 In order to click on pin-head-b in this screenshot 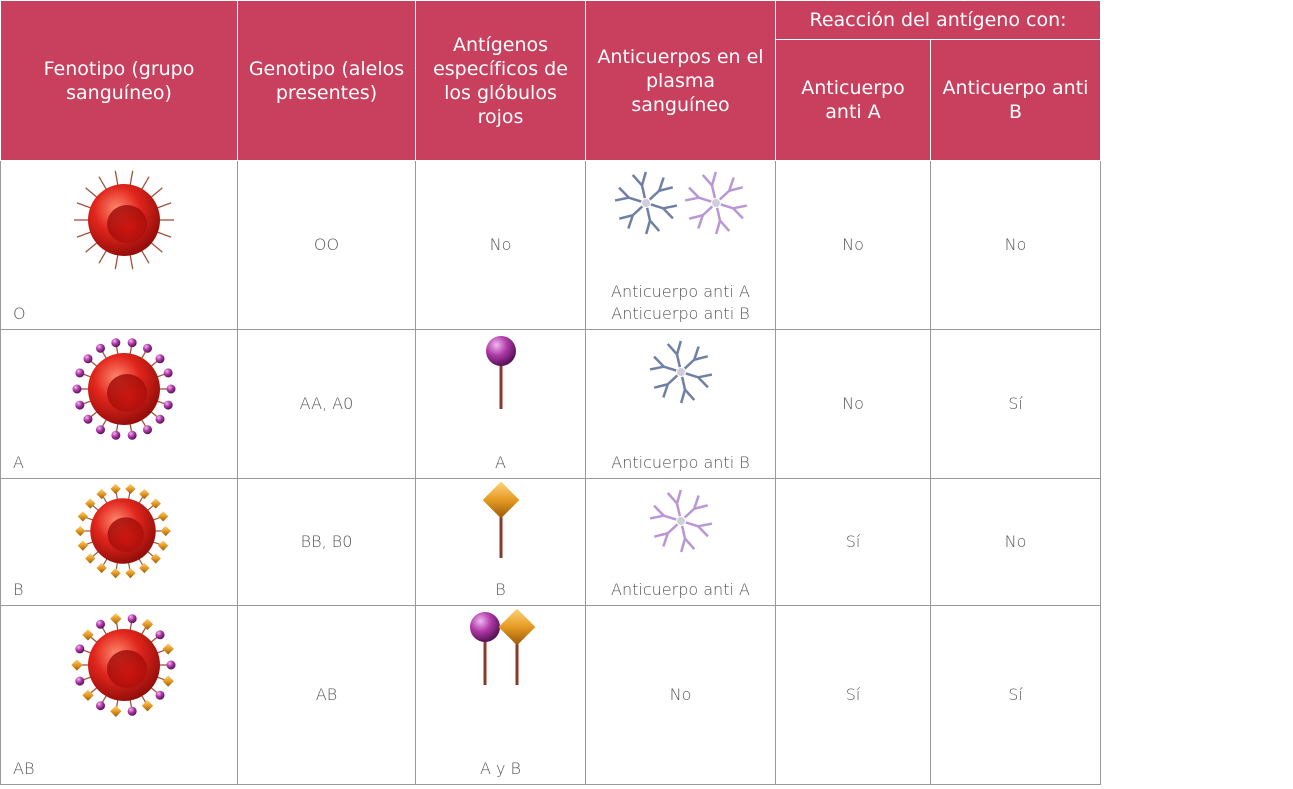, I will do `click(516, 627)`.